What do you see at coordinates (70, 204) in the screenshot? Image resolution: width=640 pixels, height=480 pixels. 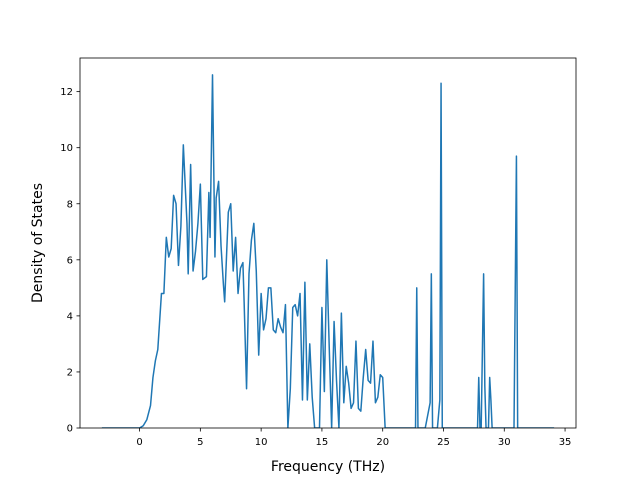 I see `y-tick-label: 8` at bounding box center [70, 204].